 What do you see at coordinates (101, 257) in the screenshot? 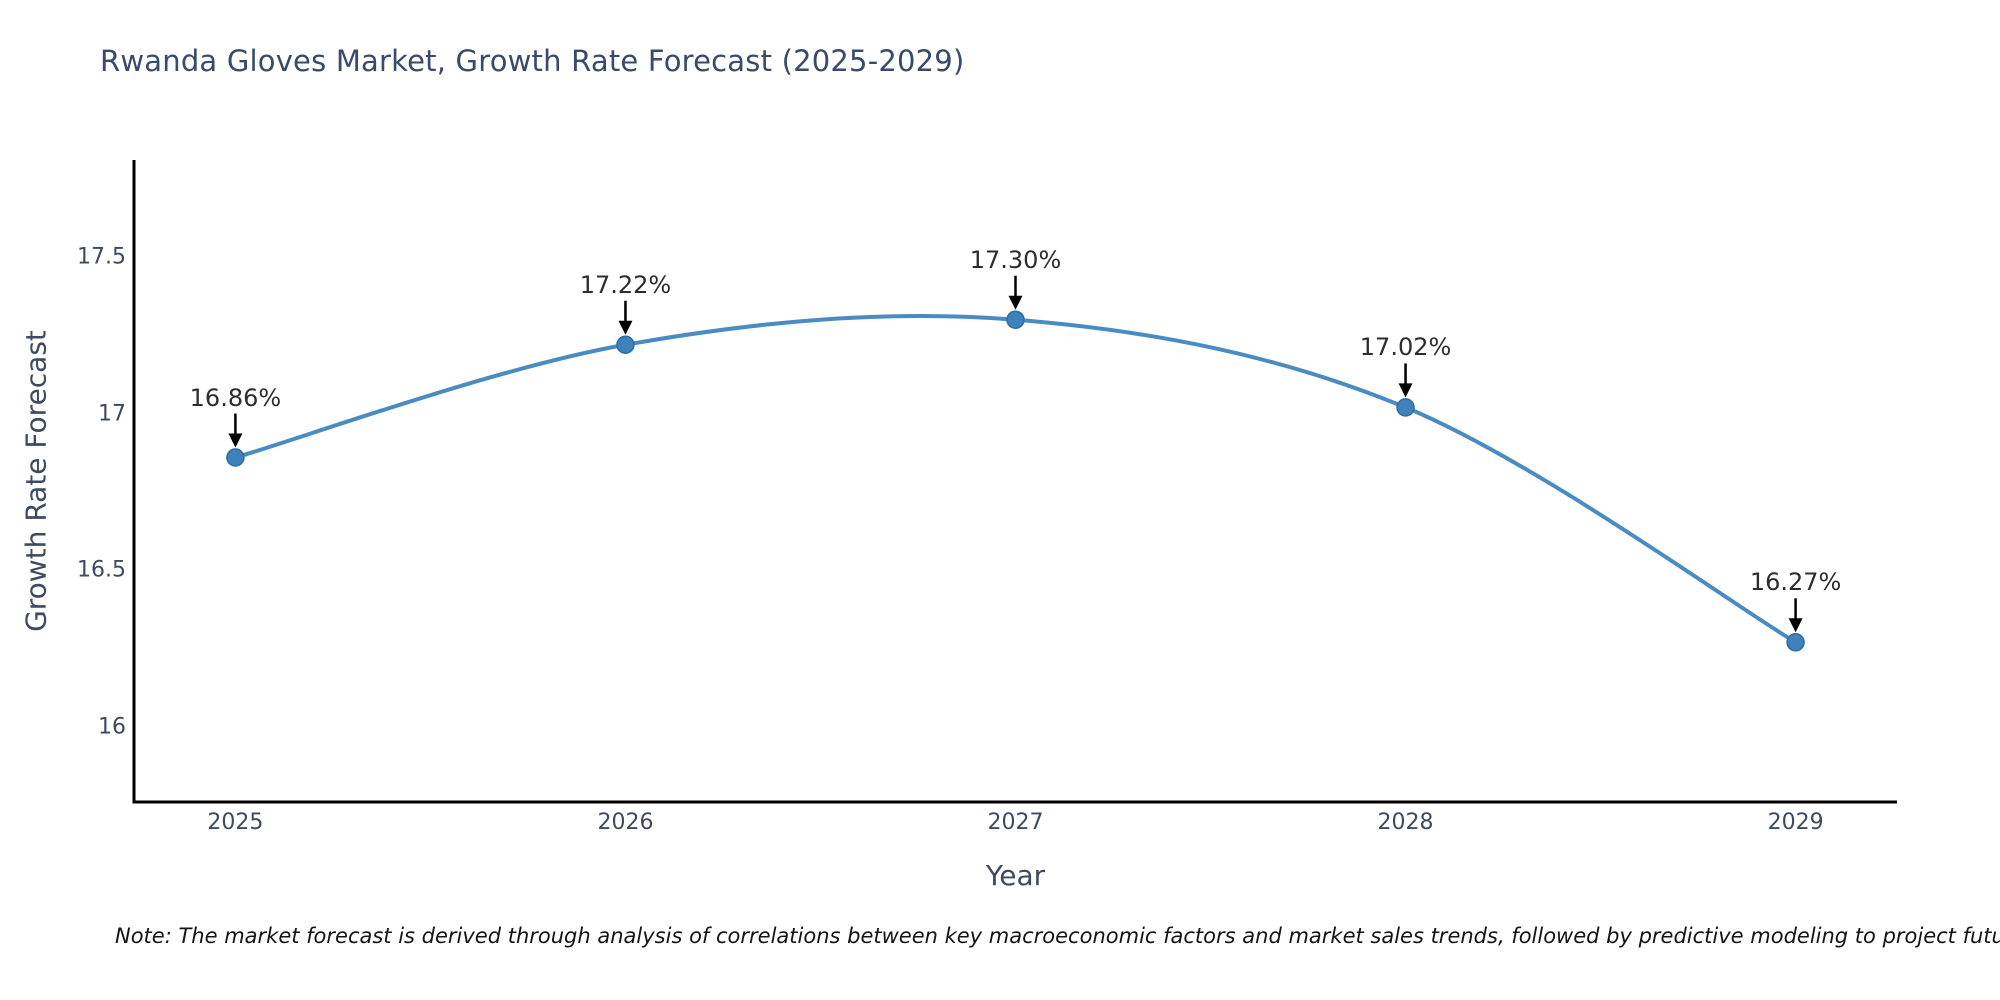
I see `y-tick-label: 17.5` at bounding box center [101, 257].